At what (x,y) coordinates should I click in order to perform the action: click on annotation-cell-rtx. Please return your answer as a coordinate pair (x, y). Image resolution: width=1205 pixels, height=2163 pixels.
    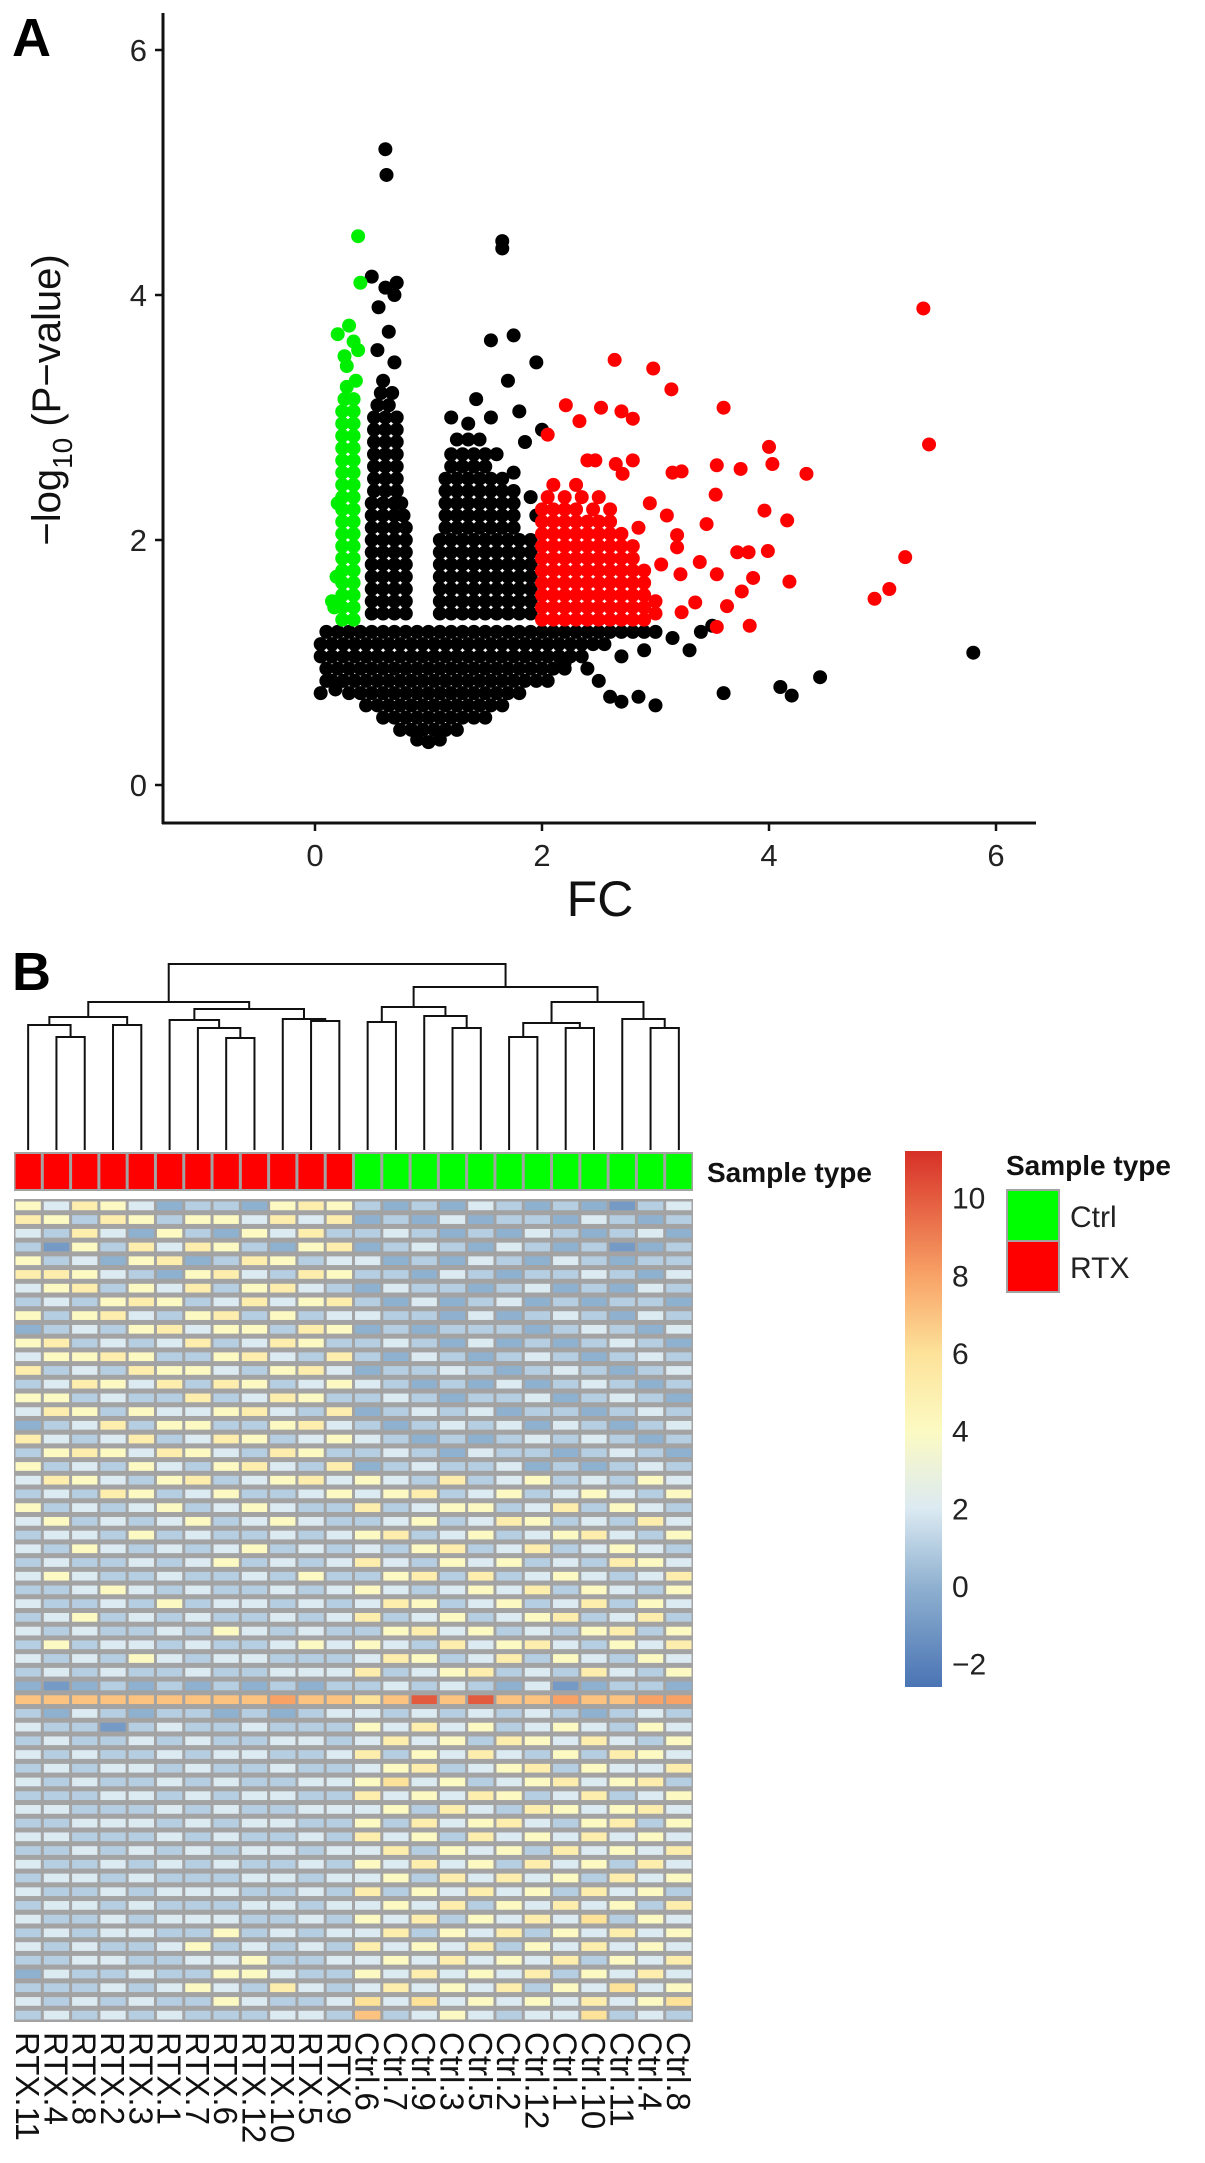
    Looking at the image, I should click on (28, 1171).